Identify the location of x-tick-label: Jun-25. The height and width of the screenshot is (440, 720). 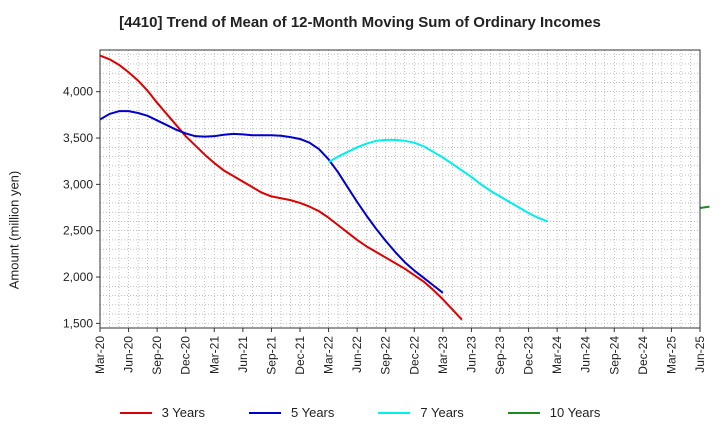
(700, 354).